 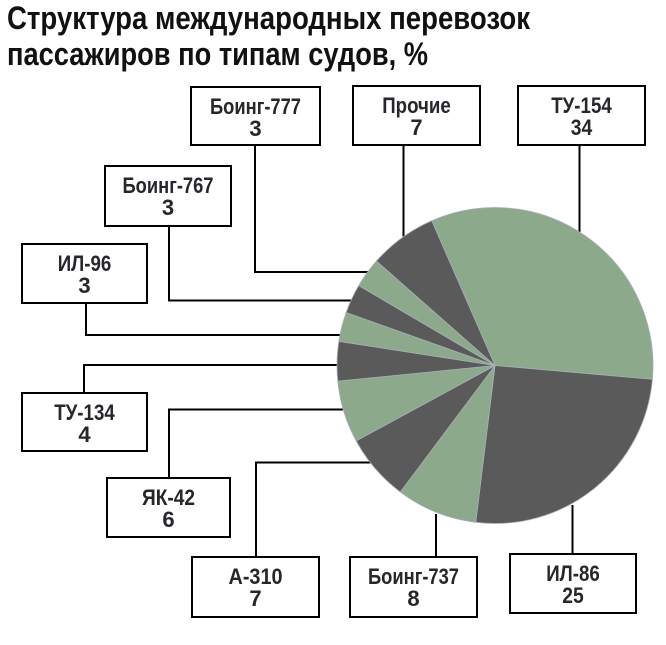 I want to click on svg-text: 25, so click(x=573, y=595).